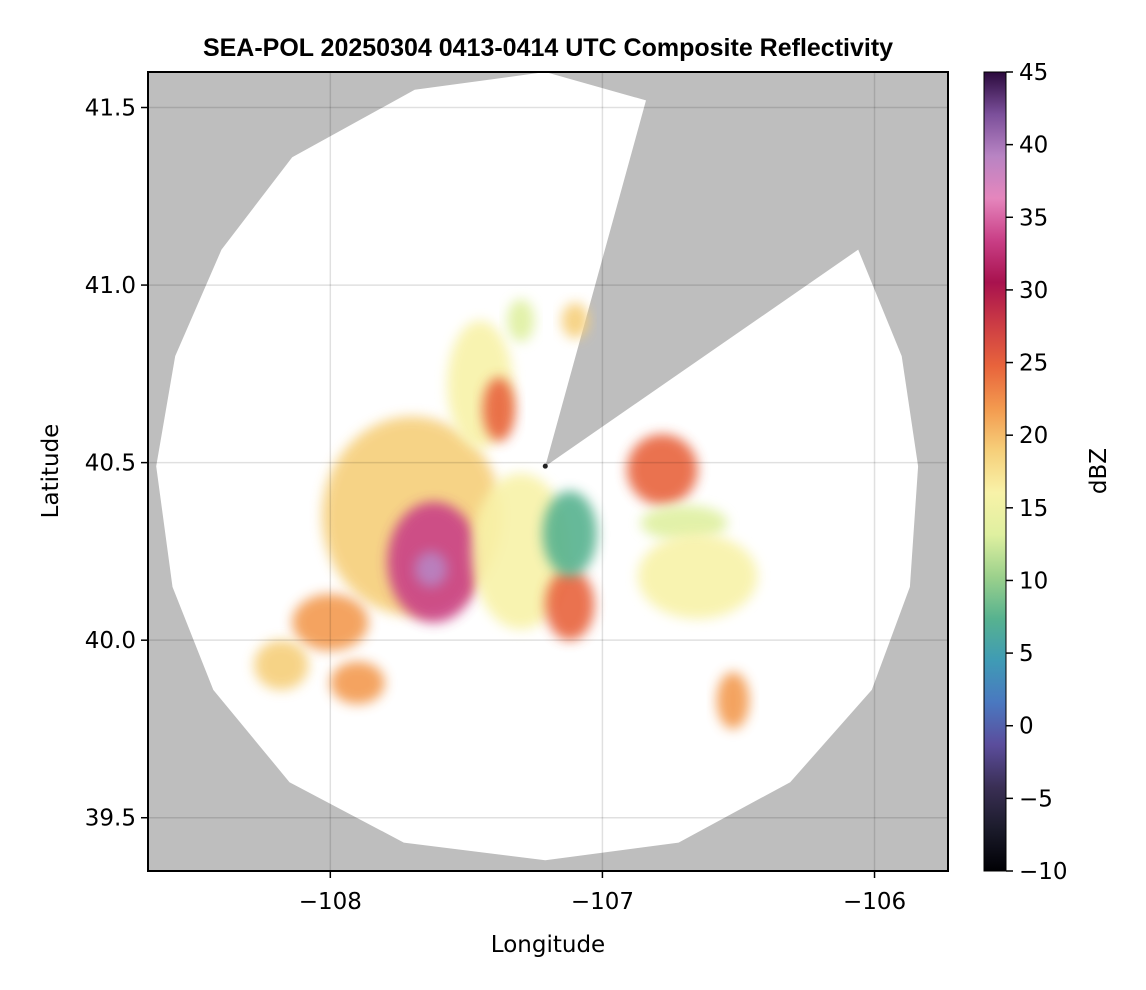  I want to click on echo-near-radar-low, so click(569, 533).